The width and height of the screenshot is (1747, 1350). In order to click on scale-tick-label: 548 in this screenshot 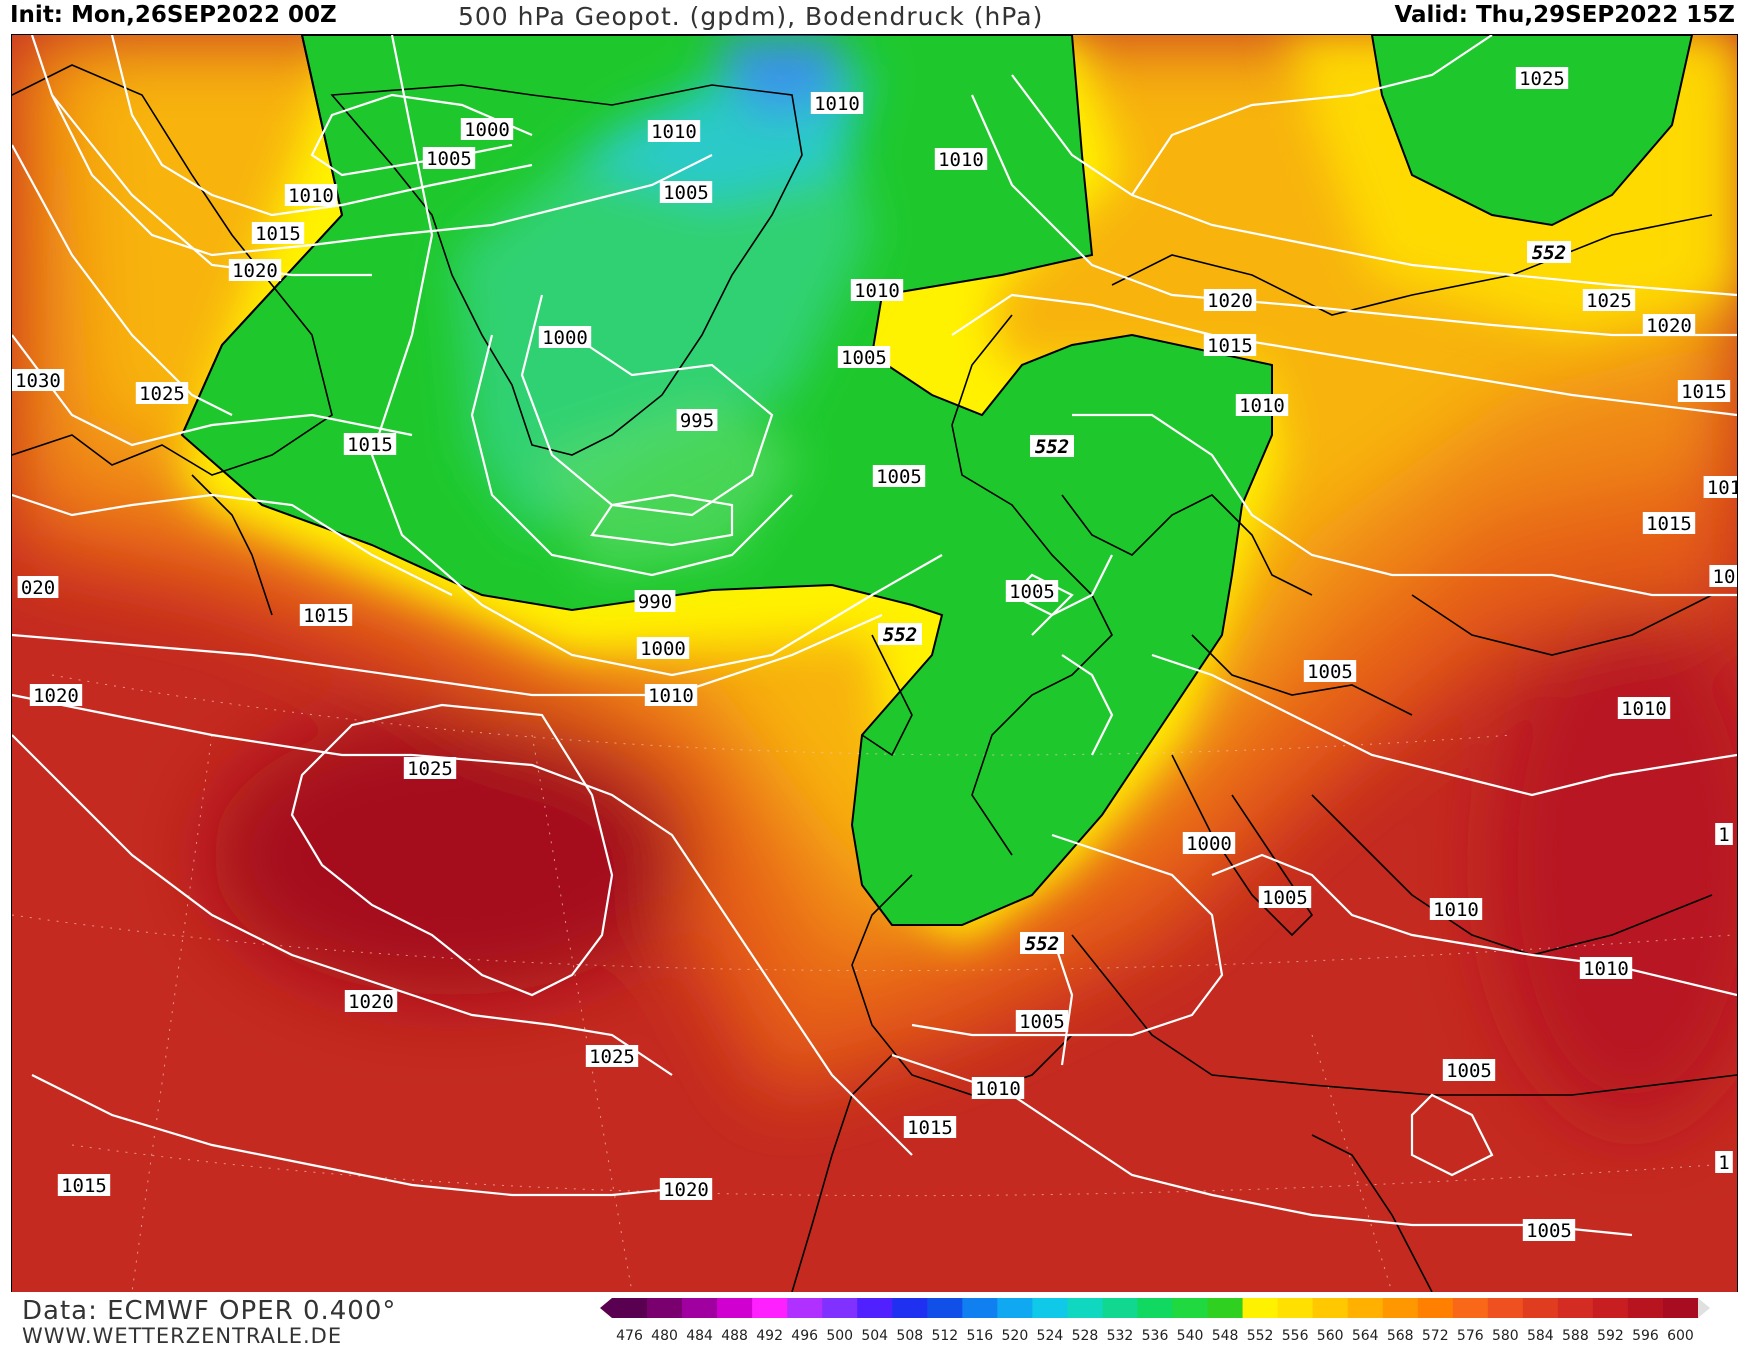, I will do `click(1225, 1336)`.